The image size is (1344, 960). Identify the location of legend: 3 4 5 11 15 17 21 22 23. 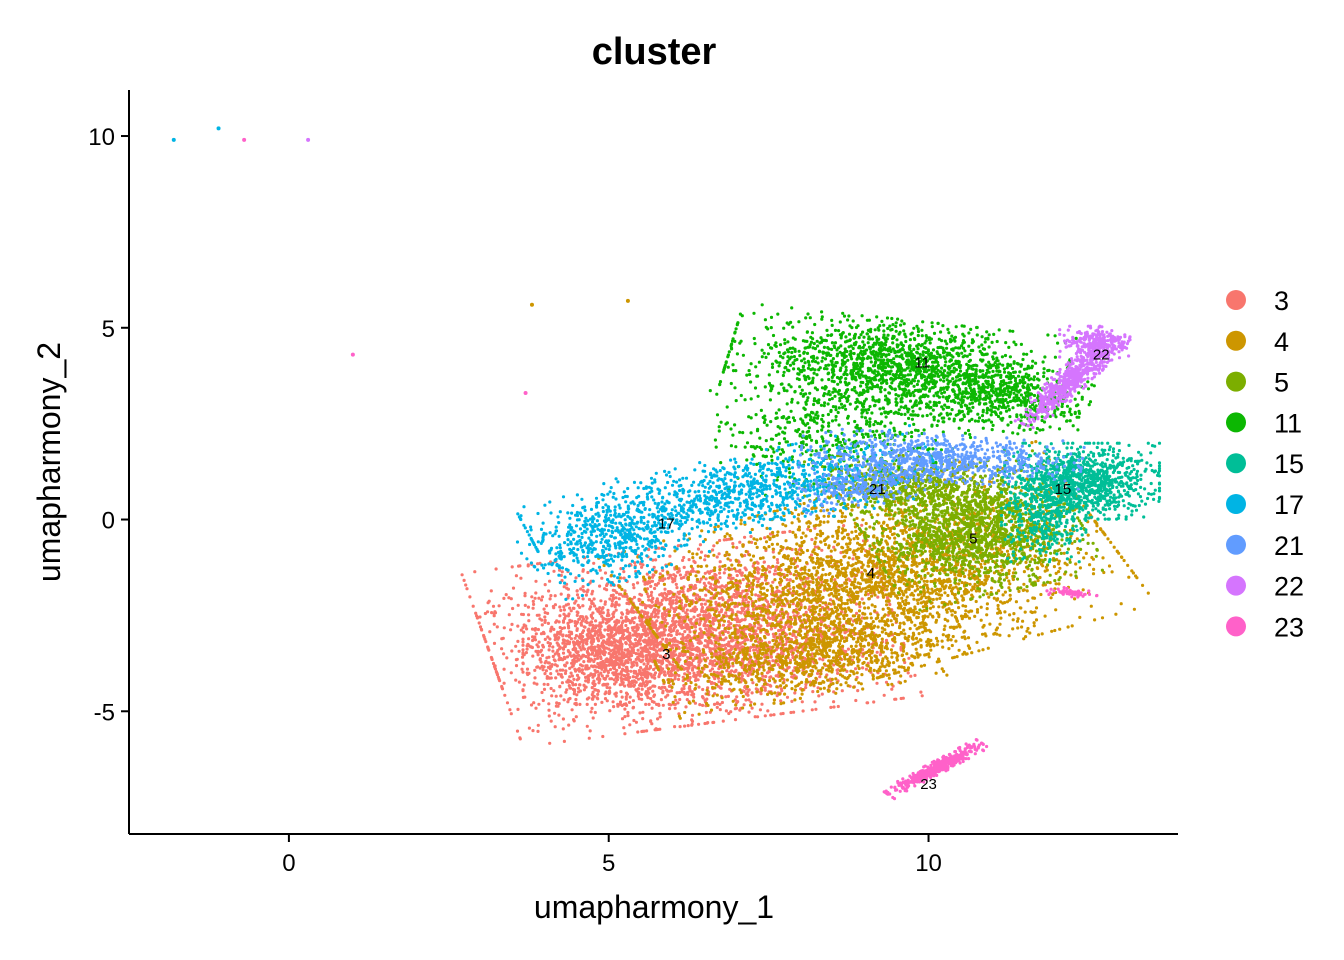
(1265, 464).